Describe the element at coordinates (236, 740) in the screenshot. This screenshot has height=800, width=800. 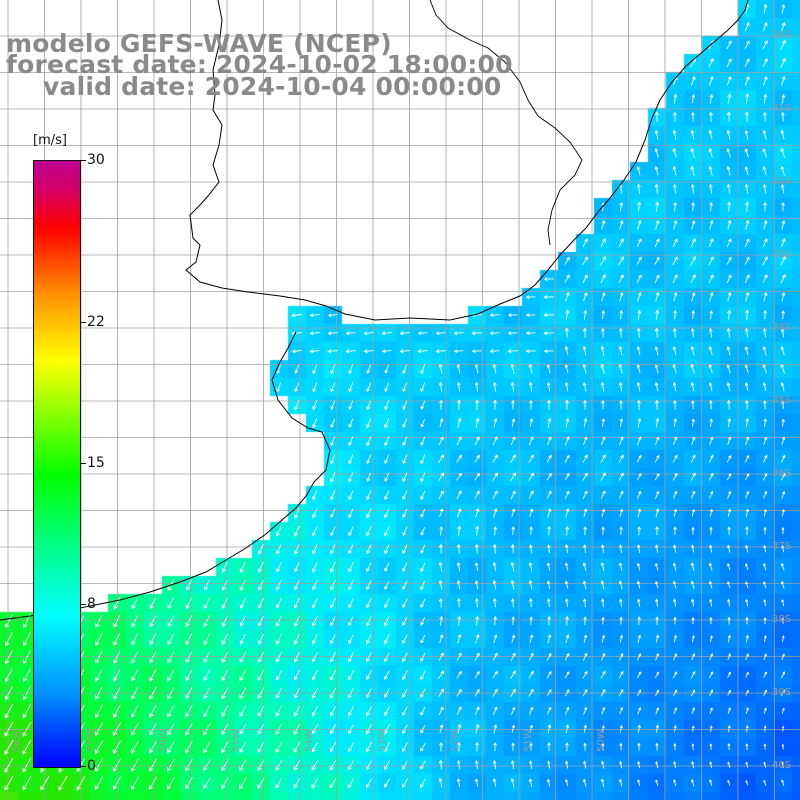
I see `longitude-label: 55W` at that location.